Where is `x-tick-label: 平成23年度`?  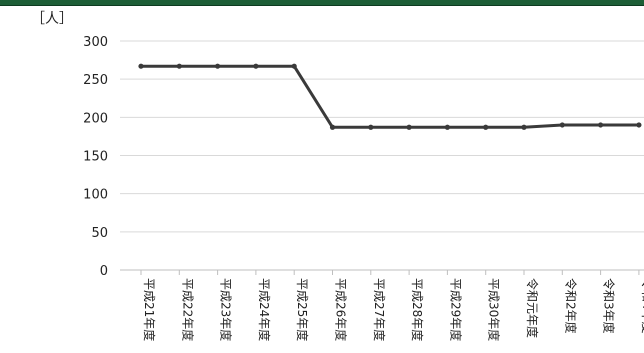
x-tick-label: 平成23年度 is located at coordinates (226, 309).